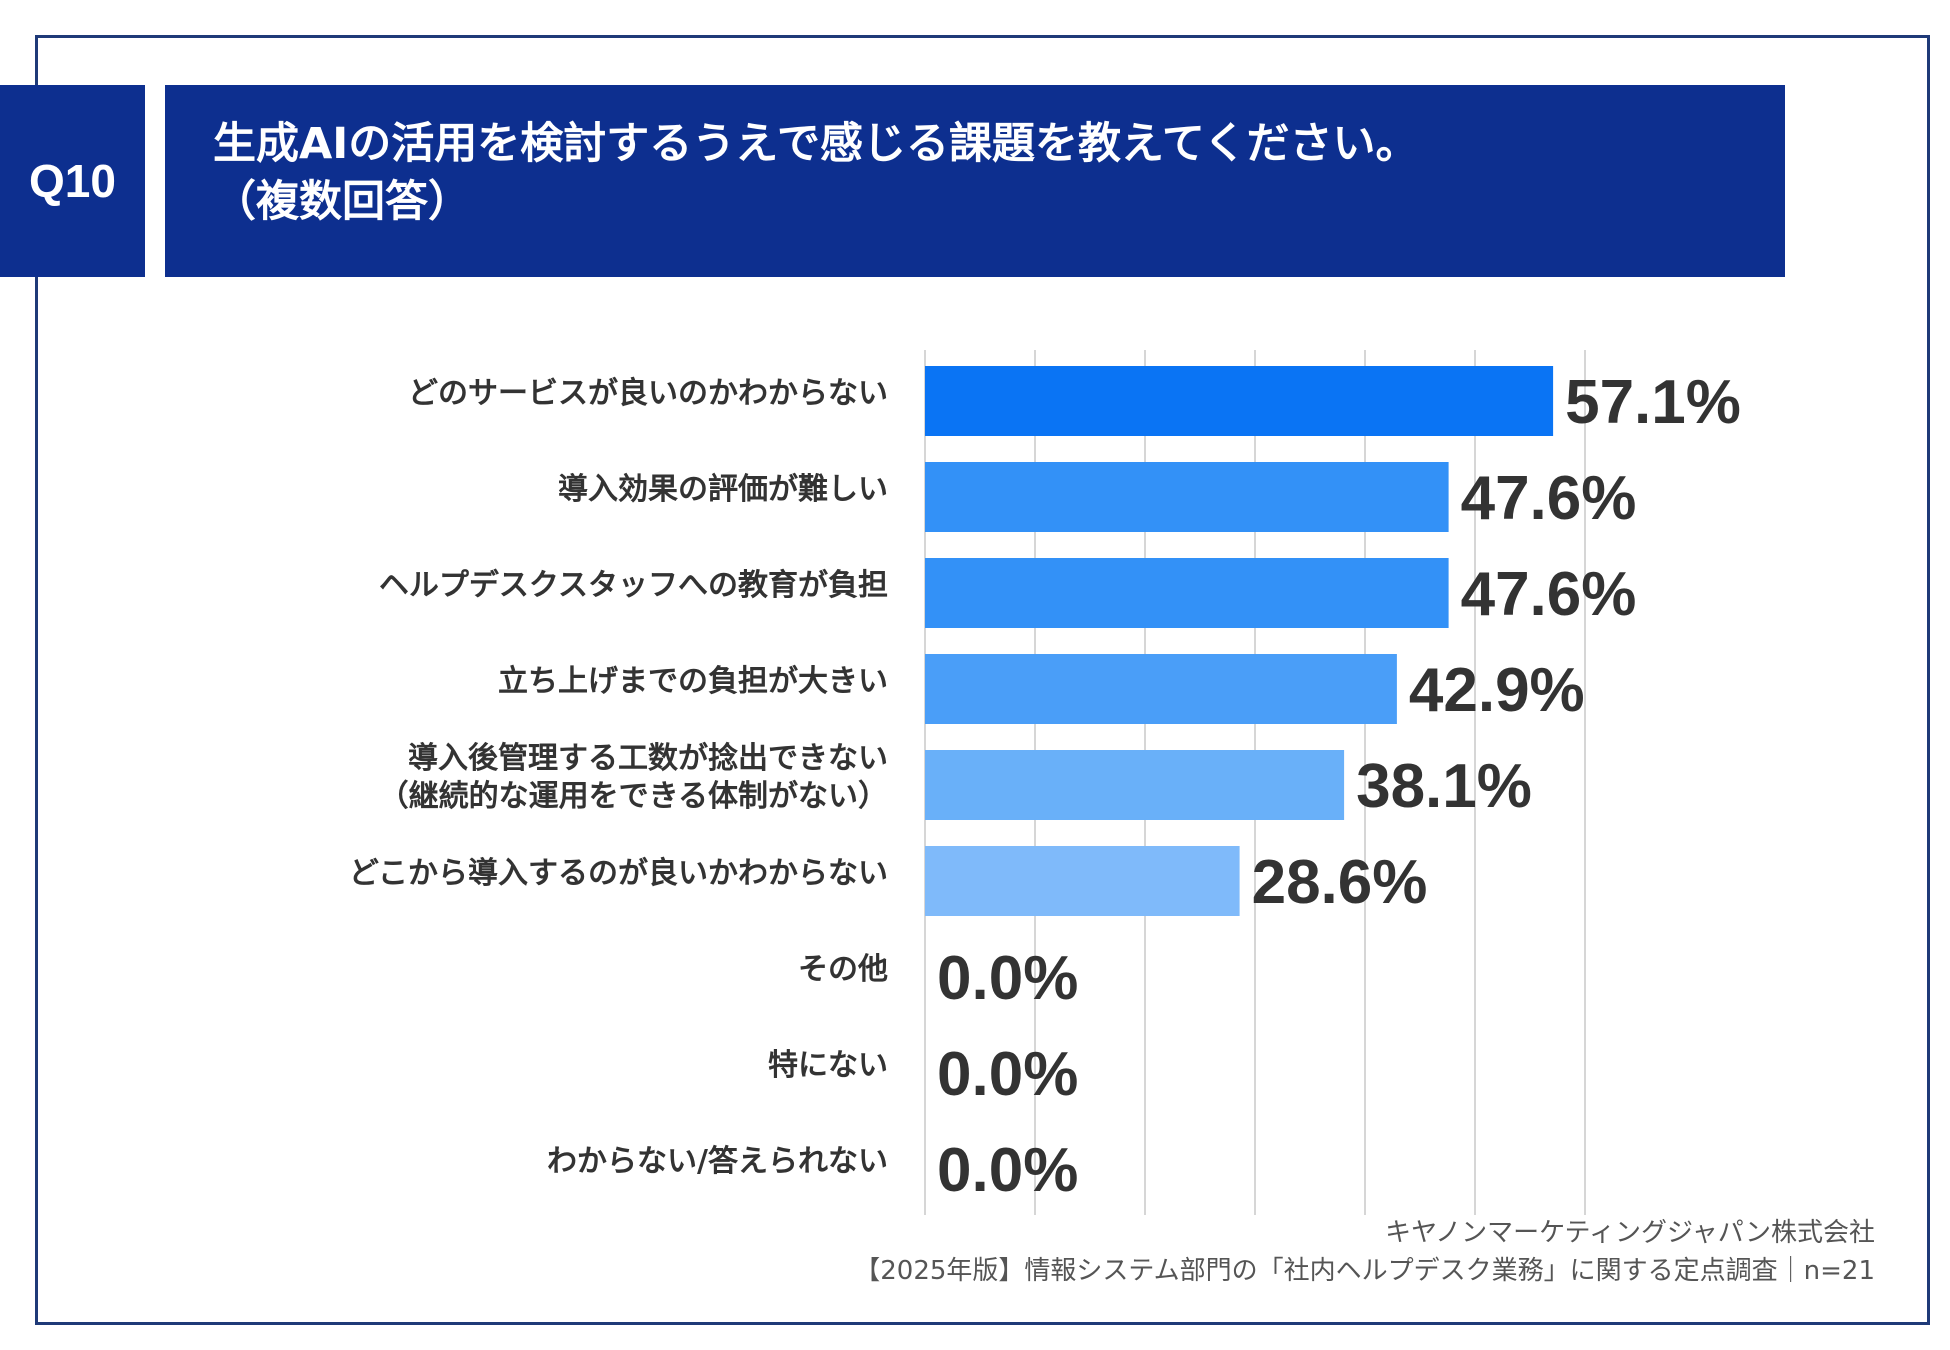 This screenshot has height=1350, width=1950. Describe the element at coordinates (828, 1065) in the screenshot. I see `category-label: 特にない` at that location.